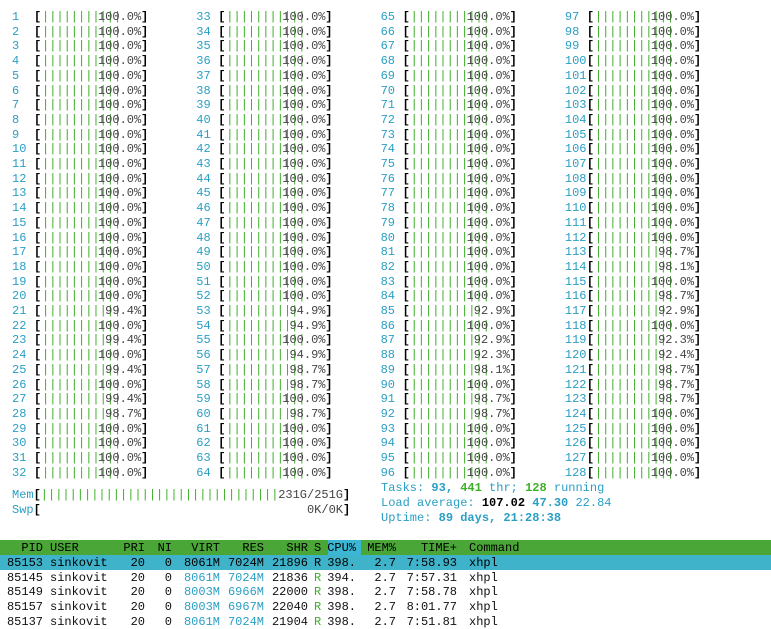 This screenshot has height=629, width=771. I want to click on cpu-label: 101, so click(575, 75).